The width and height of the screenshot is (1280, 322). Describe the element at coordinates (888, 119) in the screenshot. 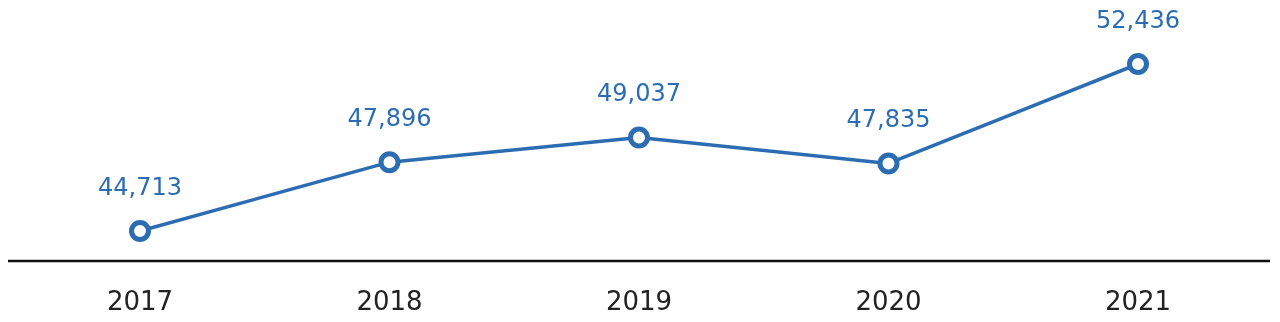

I see `data-label: 47,835` at that location.